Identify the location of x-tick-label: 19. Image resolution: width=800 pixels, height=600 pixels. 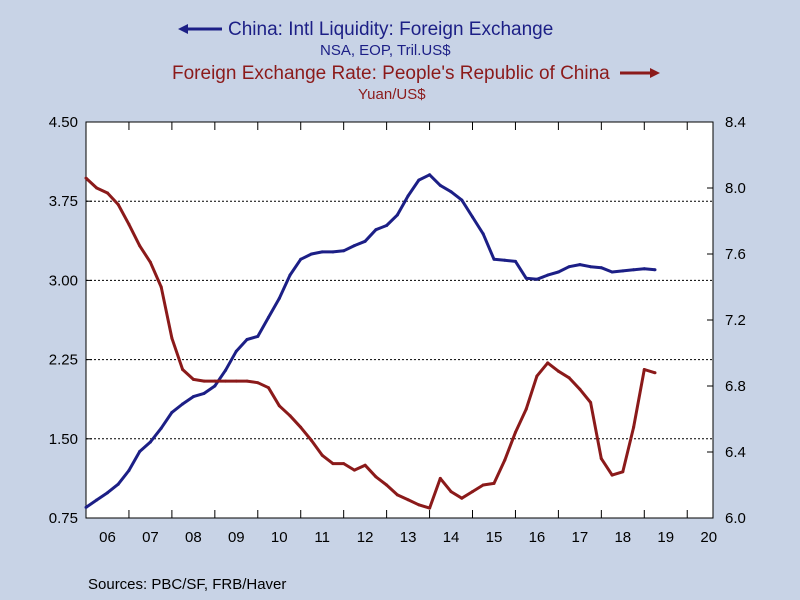
(665, 537).